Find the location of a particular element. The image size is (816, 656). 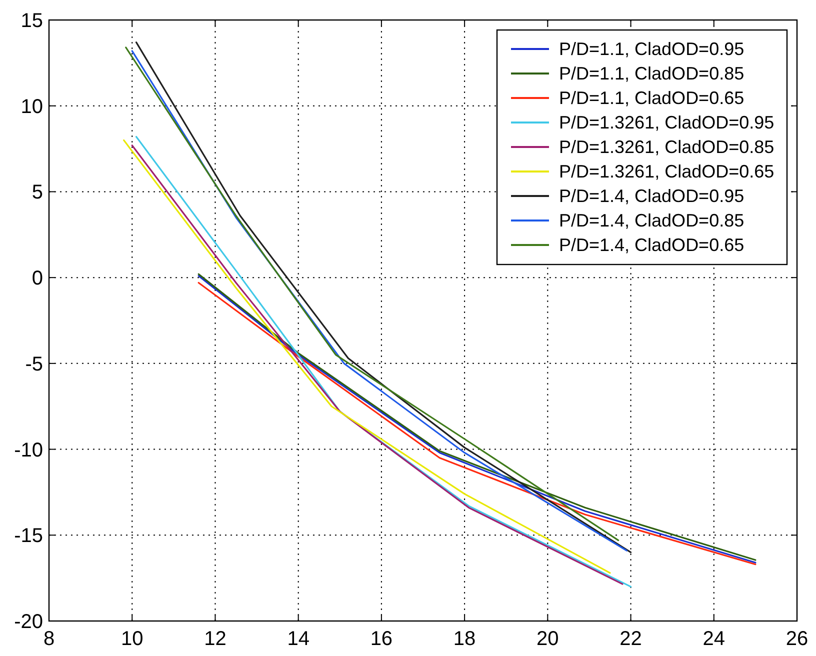

y-tick-label: -10 is located at coordinates (28, 450).